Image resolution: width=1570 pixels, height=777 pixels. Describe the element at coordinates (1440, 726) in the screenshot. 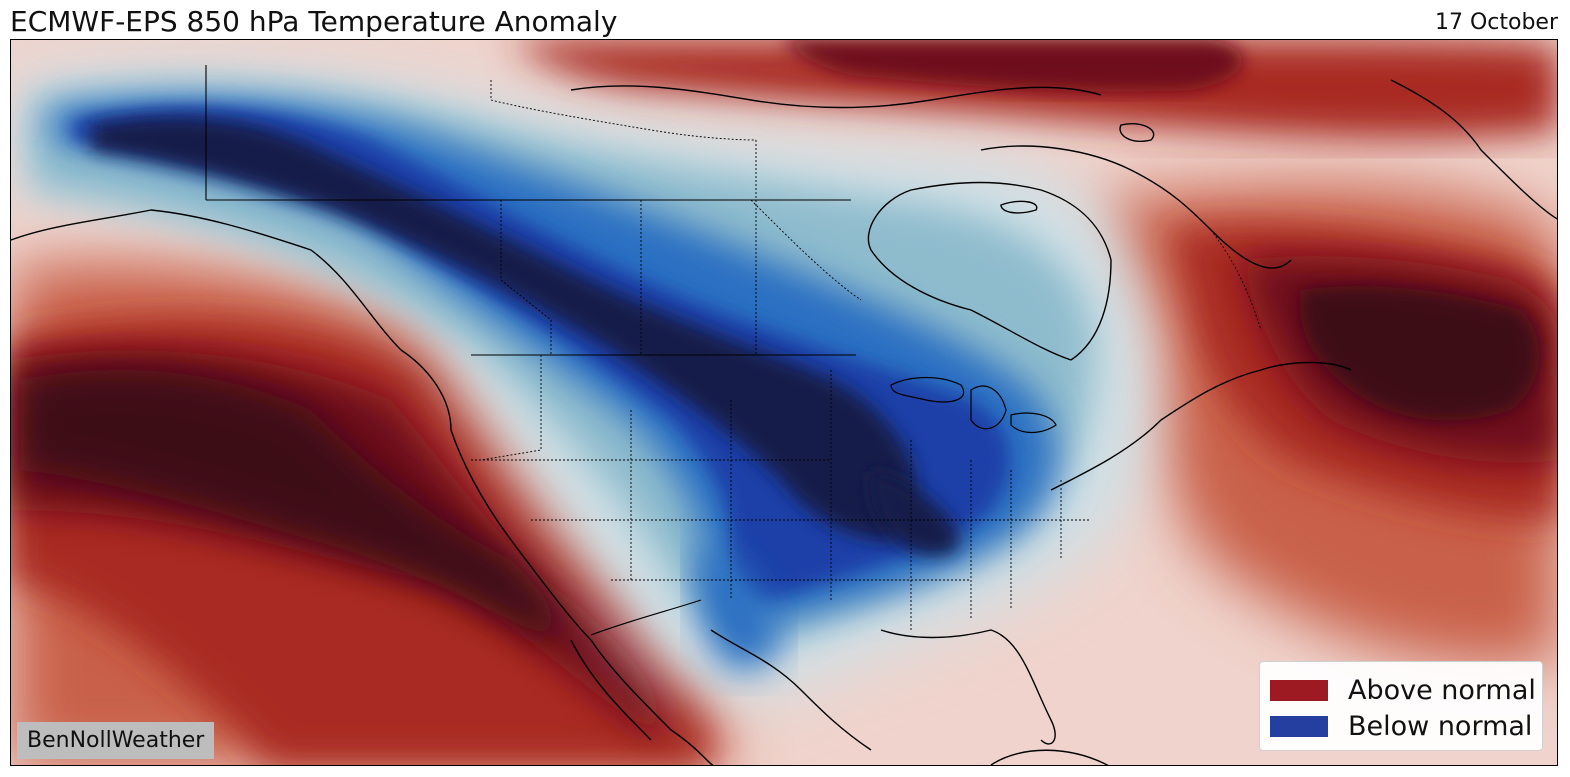

I see `legend-label-below-normal: Below normal` at that location.